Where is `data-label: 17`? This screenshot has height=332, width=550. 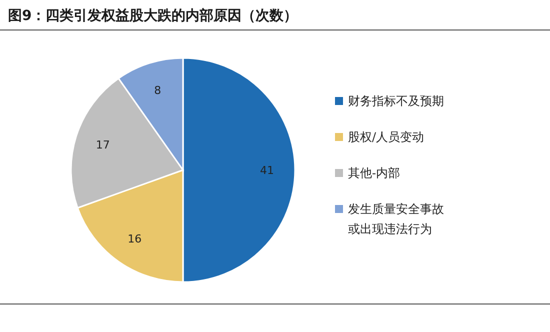
data-label: 17 is located at coordinates (103, 145).